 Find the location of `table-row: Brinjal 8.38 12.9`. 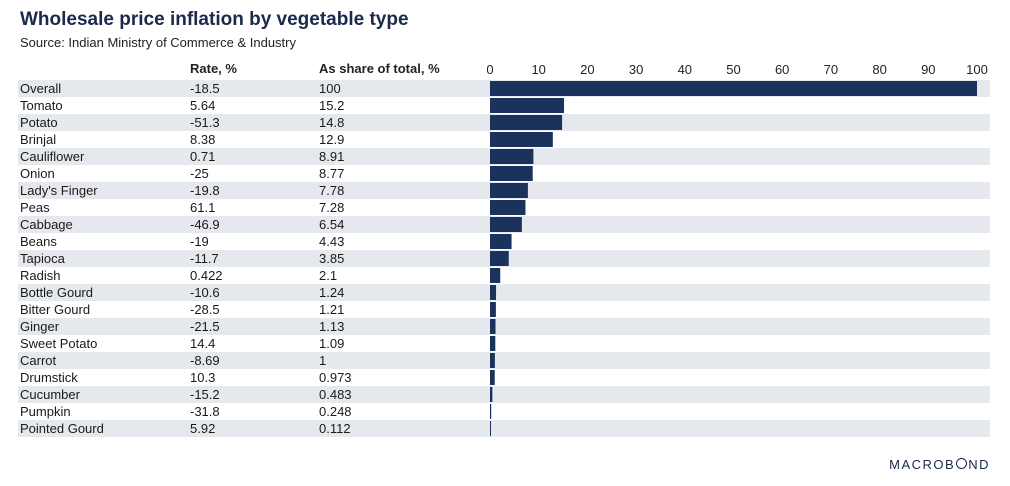

table-row: Brinjal 8.38 12.9 is located at coordinates (504, 139).